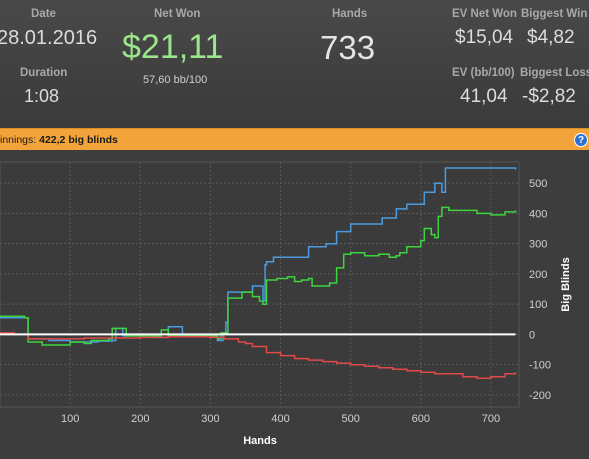  Describe the element at coordinates (348, 47) in the screenshot. I see `hands-value: 733` at that location.